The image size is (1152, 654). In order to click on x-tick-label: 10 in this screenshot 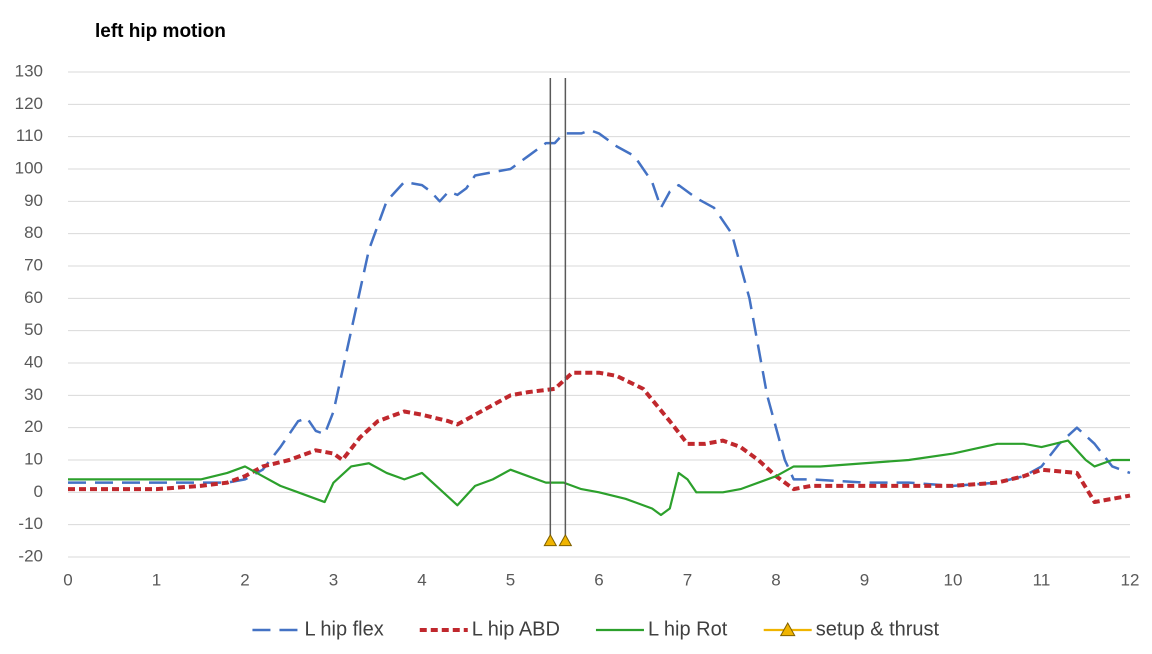, I will do `click(953, 579)`.